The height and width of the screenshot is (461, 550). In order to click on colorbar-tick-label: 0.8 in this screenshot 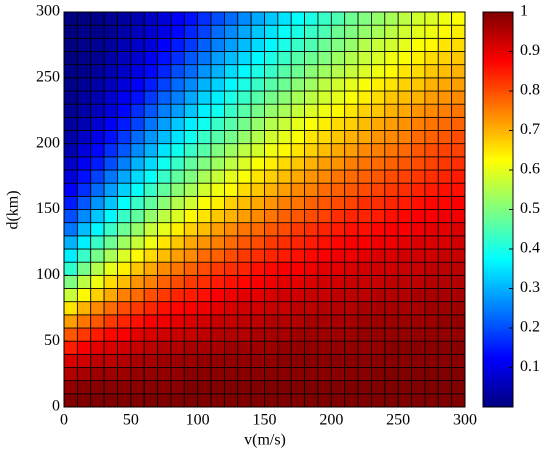, I will do `click(530, 90)`.